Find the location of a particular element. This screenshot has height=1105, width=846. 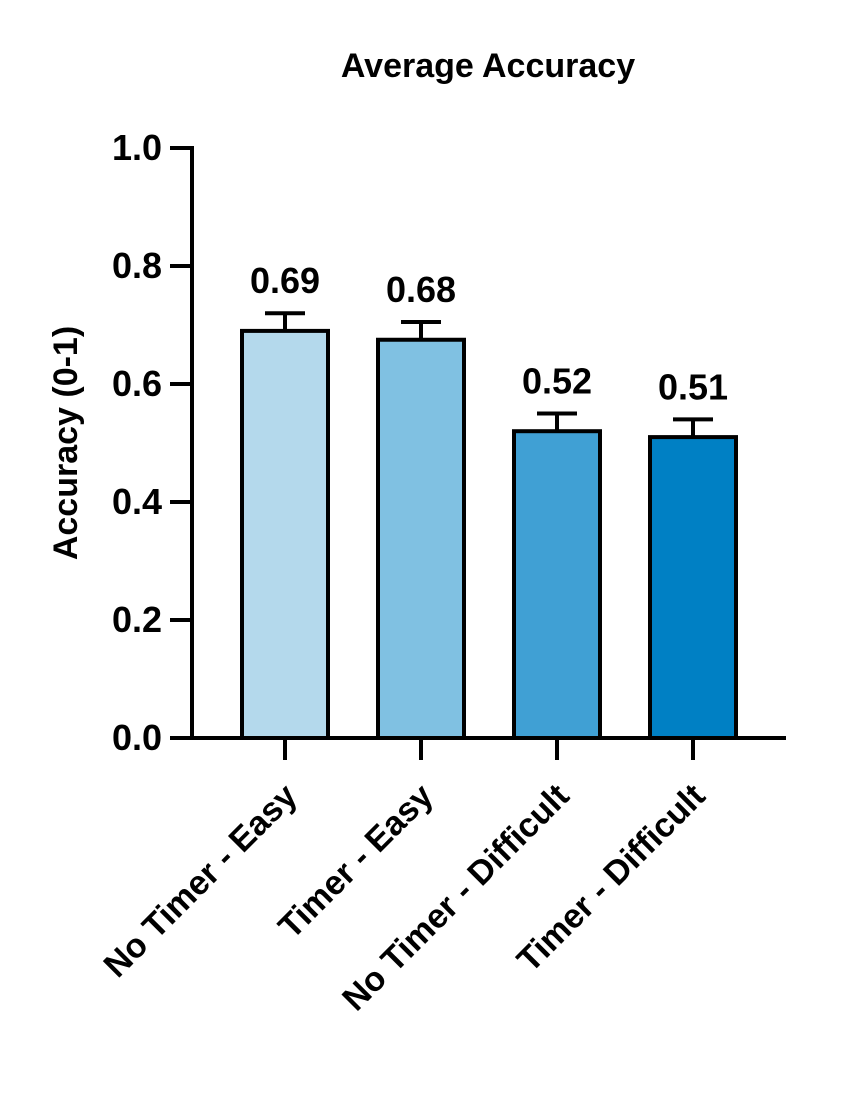

y-tick-label: 0.6 is located at coordinates (137, 383).